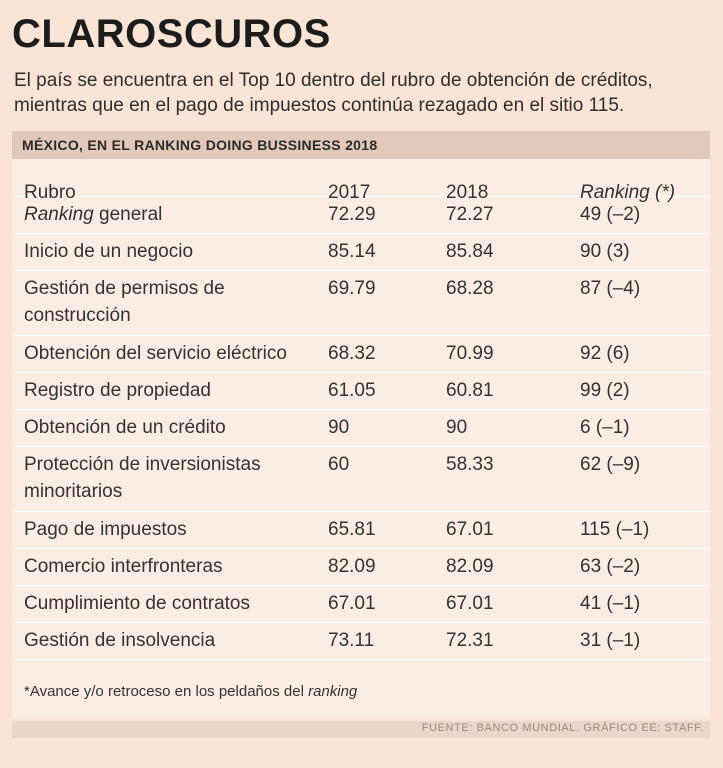 The image size is (723, 768). I want to click on cell-2017: 69.79, so click(352, 288).